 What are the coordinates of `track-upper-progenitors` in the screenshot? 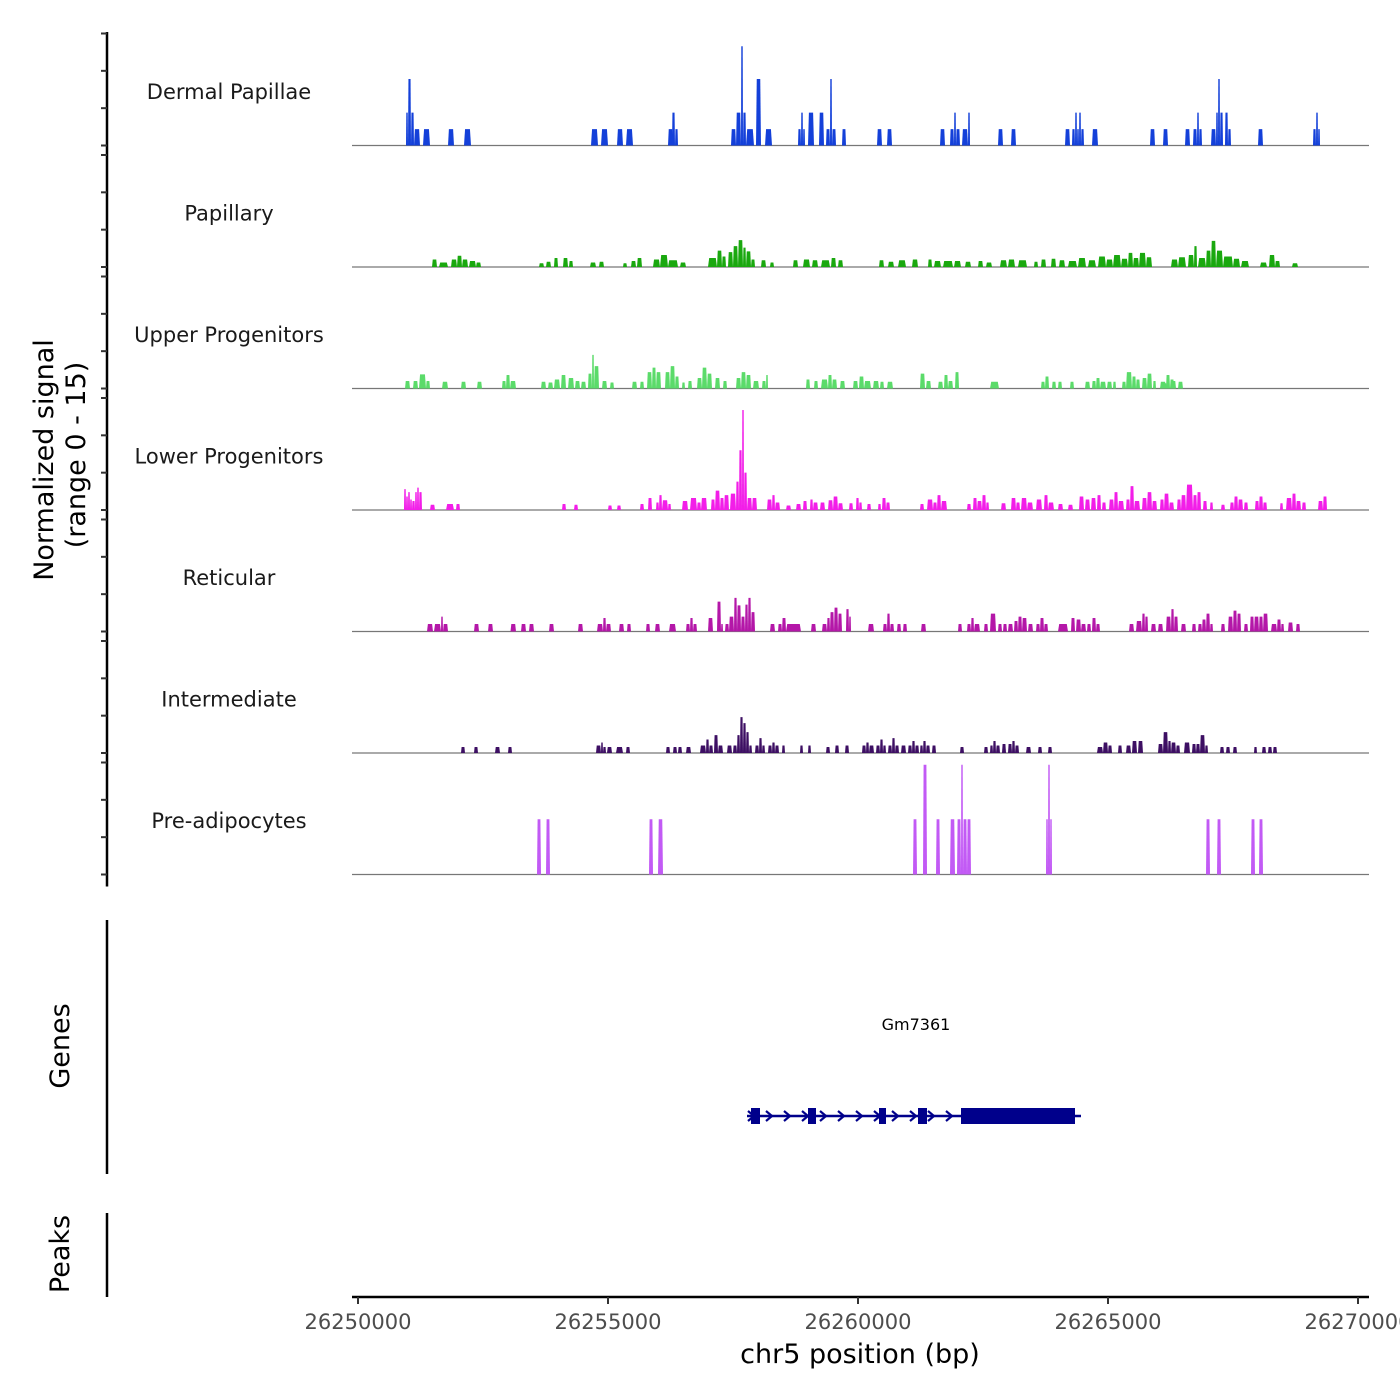 It's located at (794, 371).